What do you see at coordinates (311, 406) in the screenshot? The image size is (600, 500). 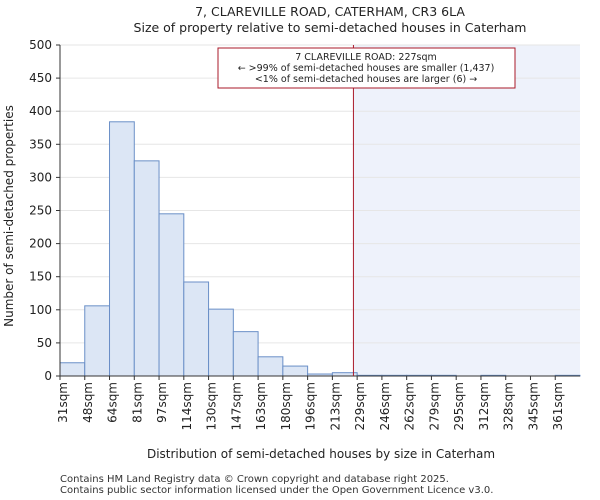 I see `x-tick-label: 196sqm` at bounding box center [311, 406].